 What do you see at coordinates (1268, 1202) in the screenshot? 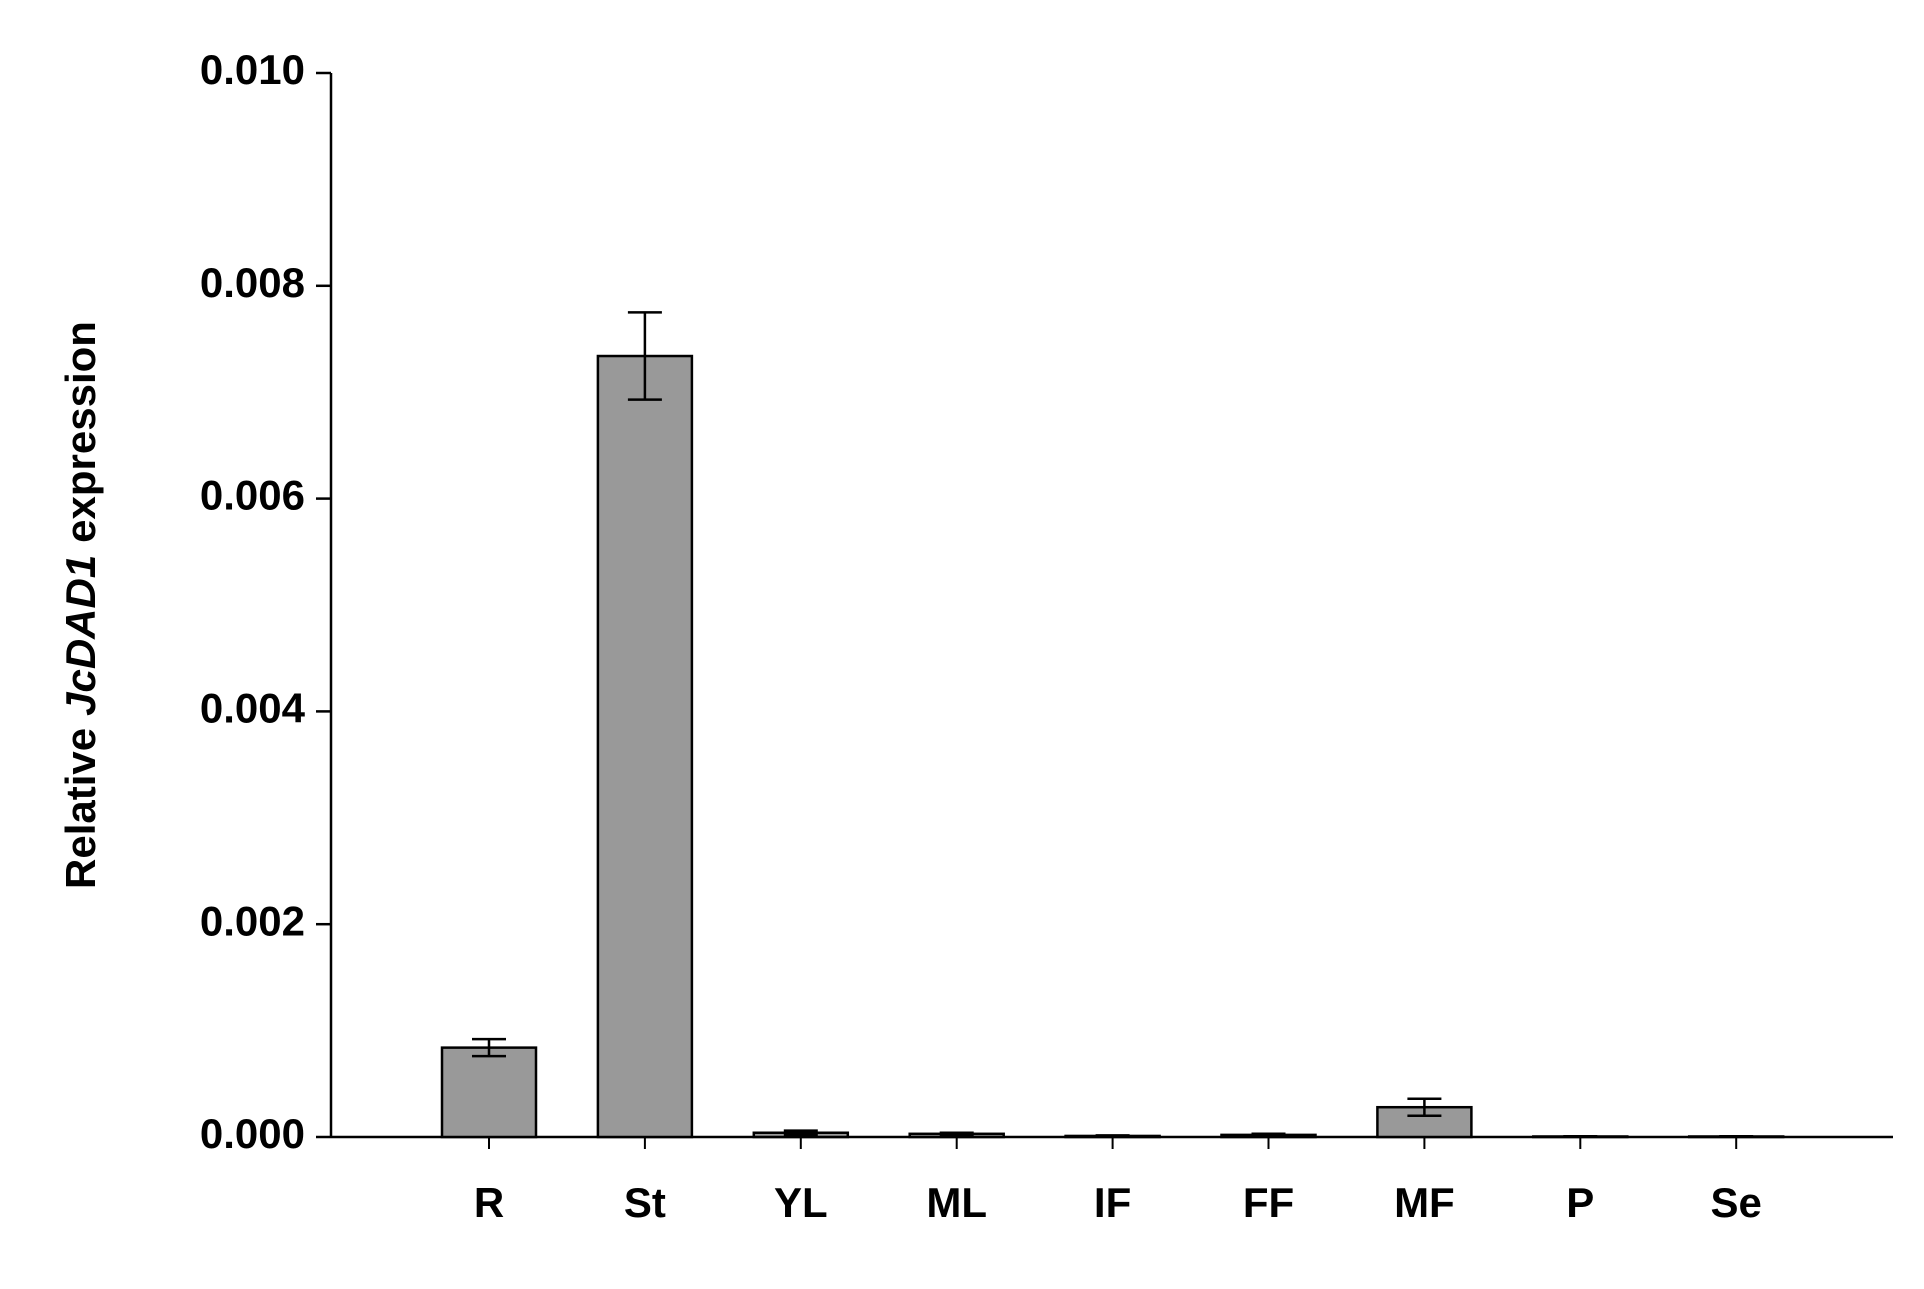
I see `x-tick-label: FF` at bounding box center [1268, 1202].